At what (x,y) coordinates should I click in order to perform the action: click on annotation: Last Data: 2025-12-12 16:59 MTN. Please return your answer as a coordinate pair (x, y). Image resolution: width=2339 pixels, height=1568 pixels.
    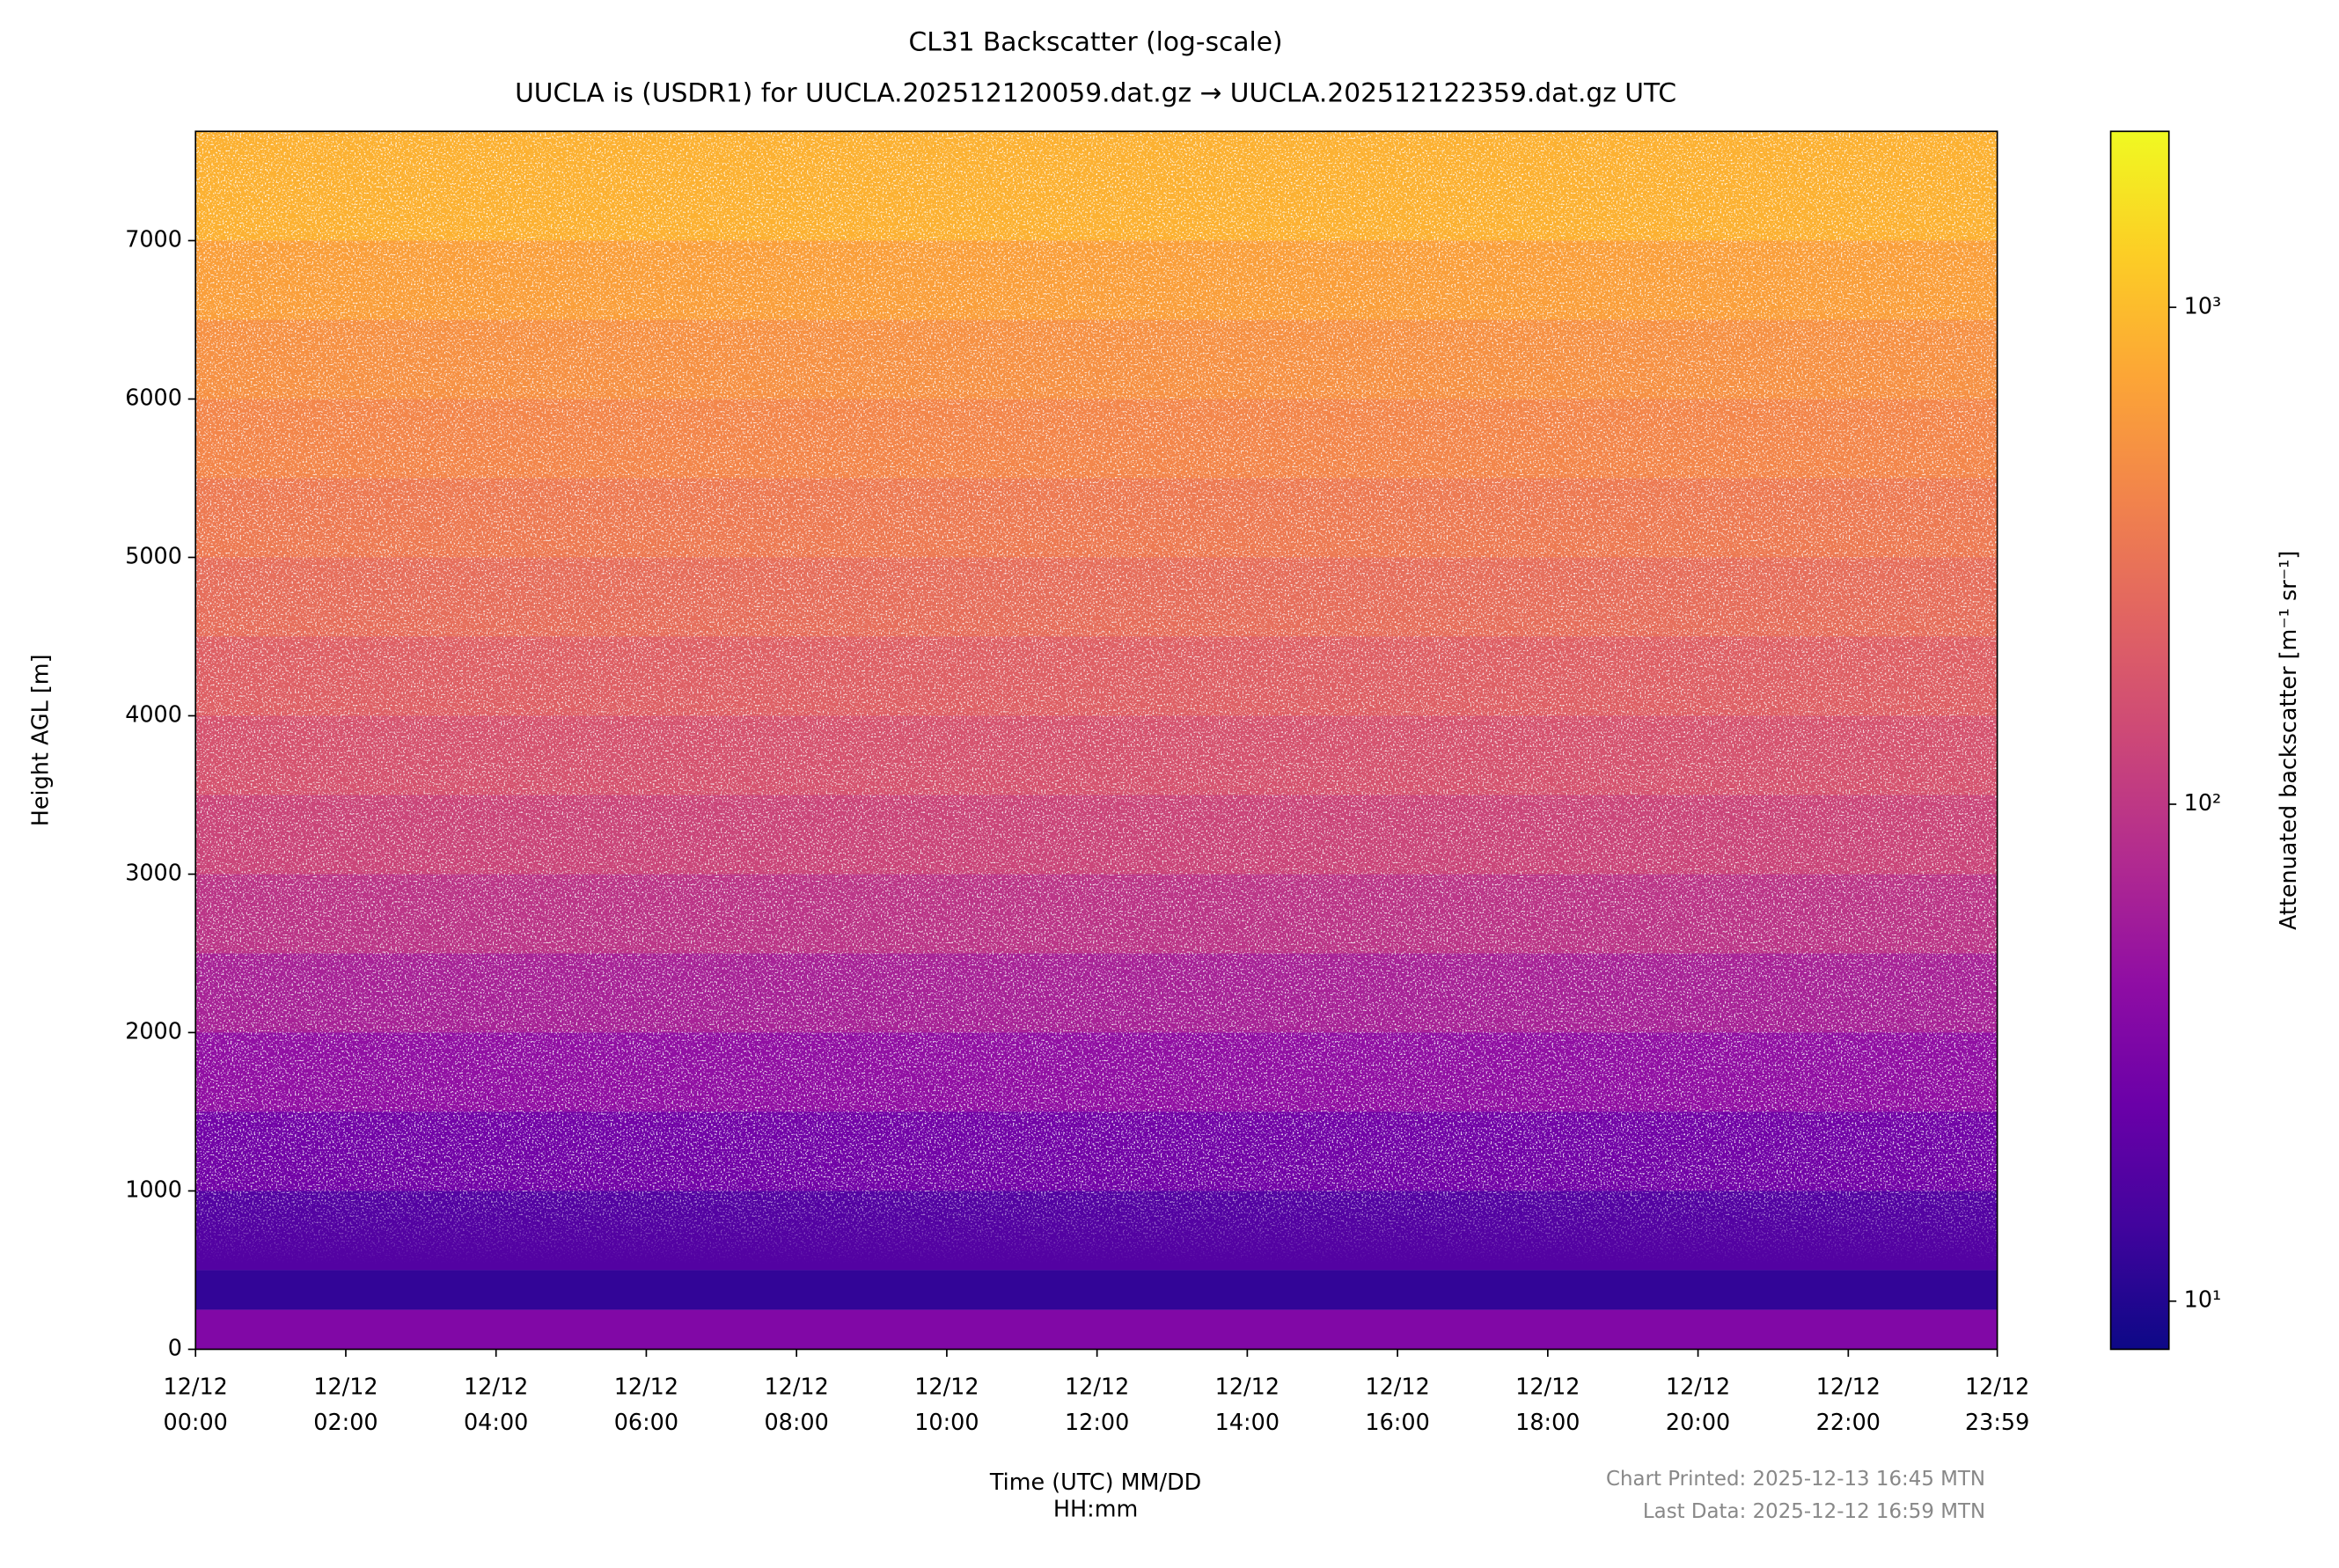
    Looking at the image, I should click on (1814, 1511).